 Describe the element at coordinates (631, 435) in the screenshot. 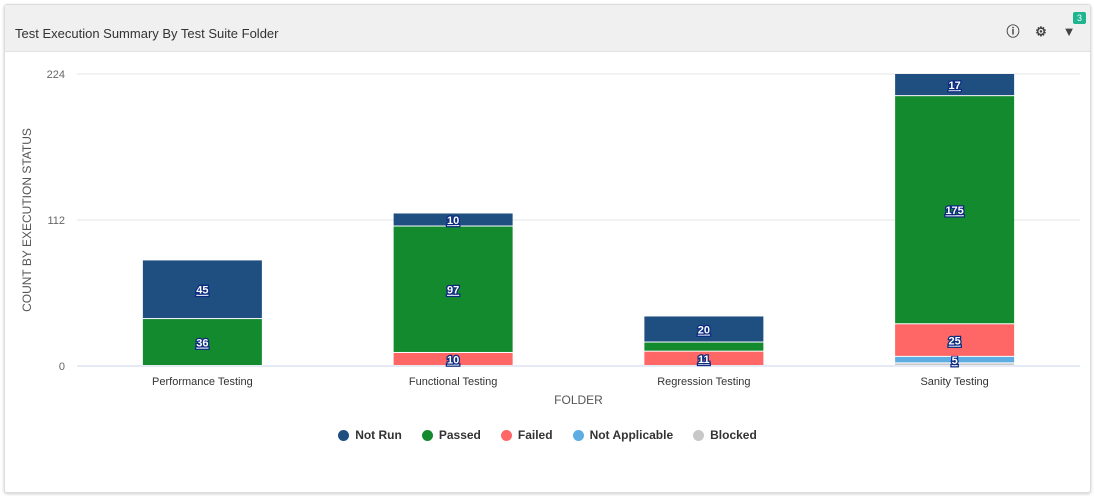

I see `legend-label: Not Applicable` at that location.